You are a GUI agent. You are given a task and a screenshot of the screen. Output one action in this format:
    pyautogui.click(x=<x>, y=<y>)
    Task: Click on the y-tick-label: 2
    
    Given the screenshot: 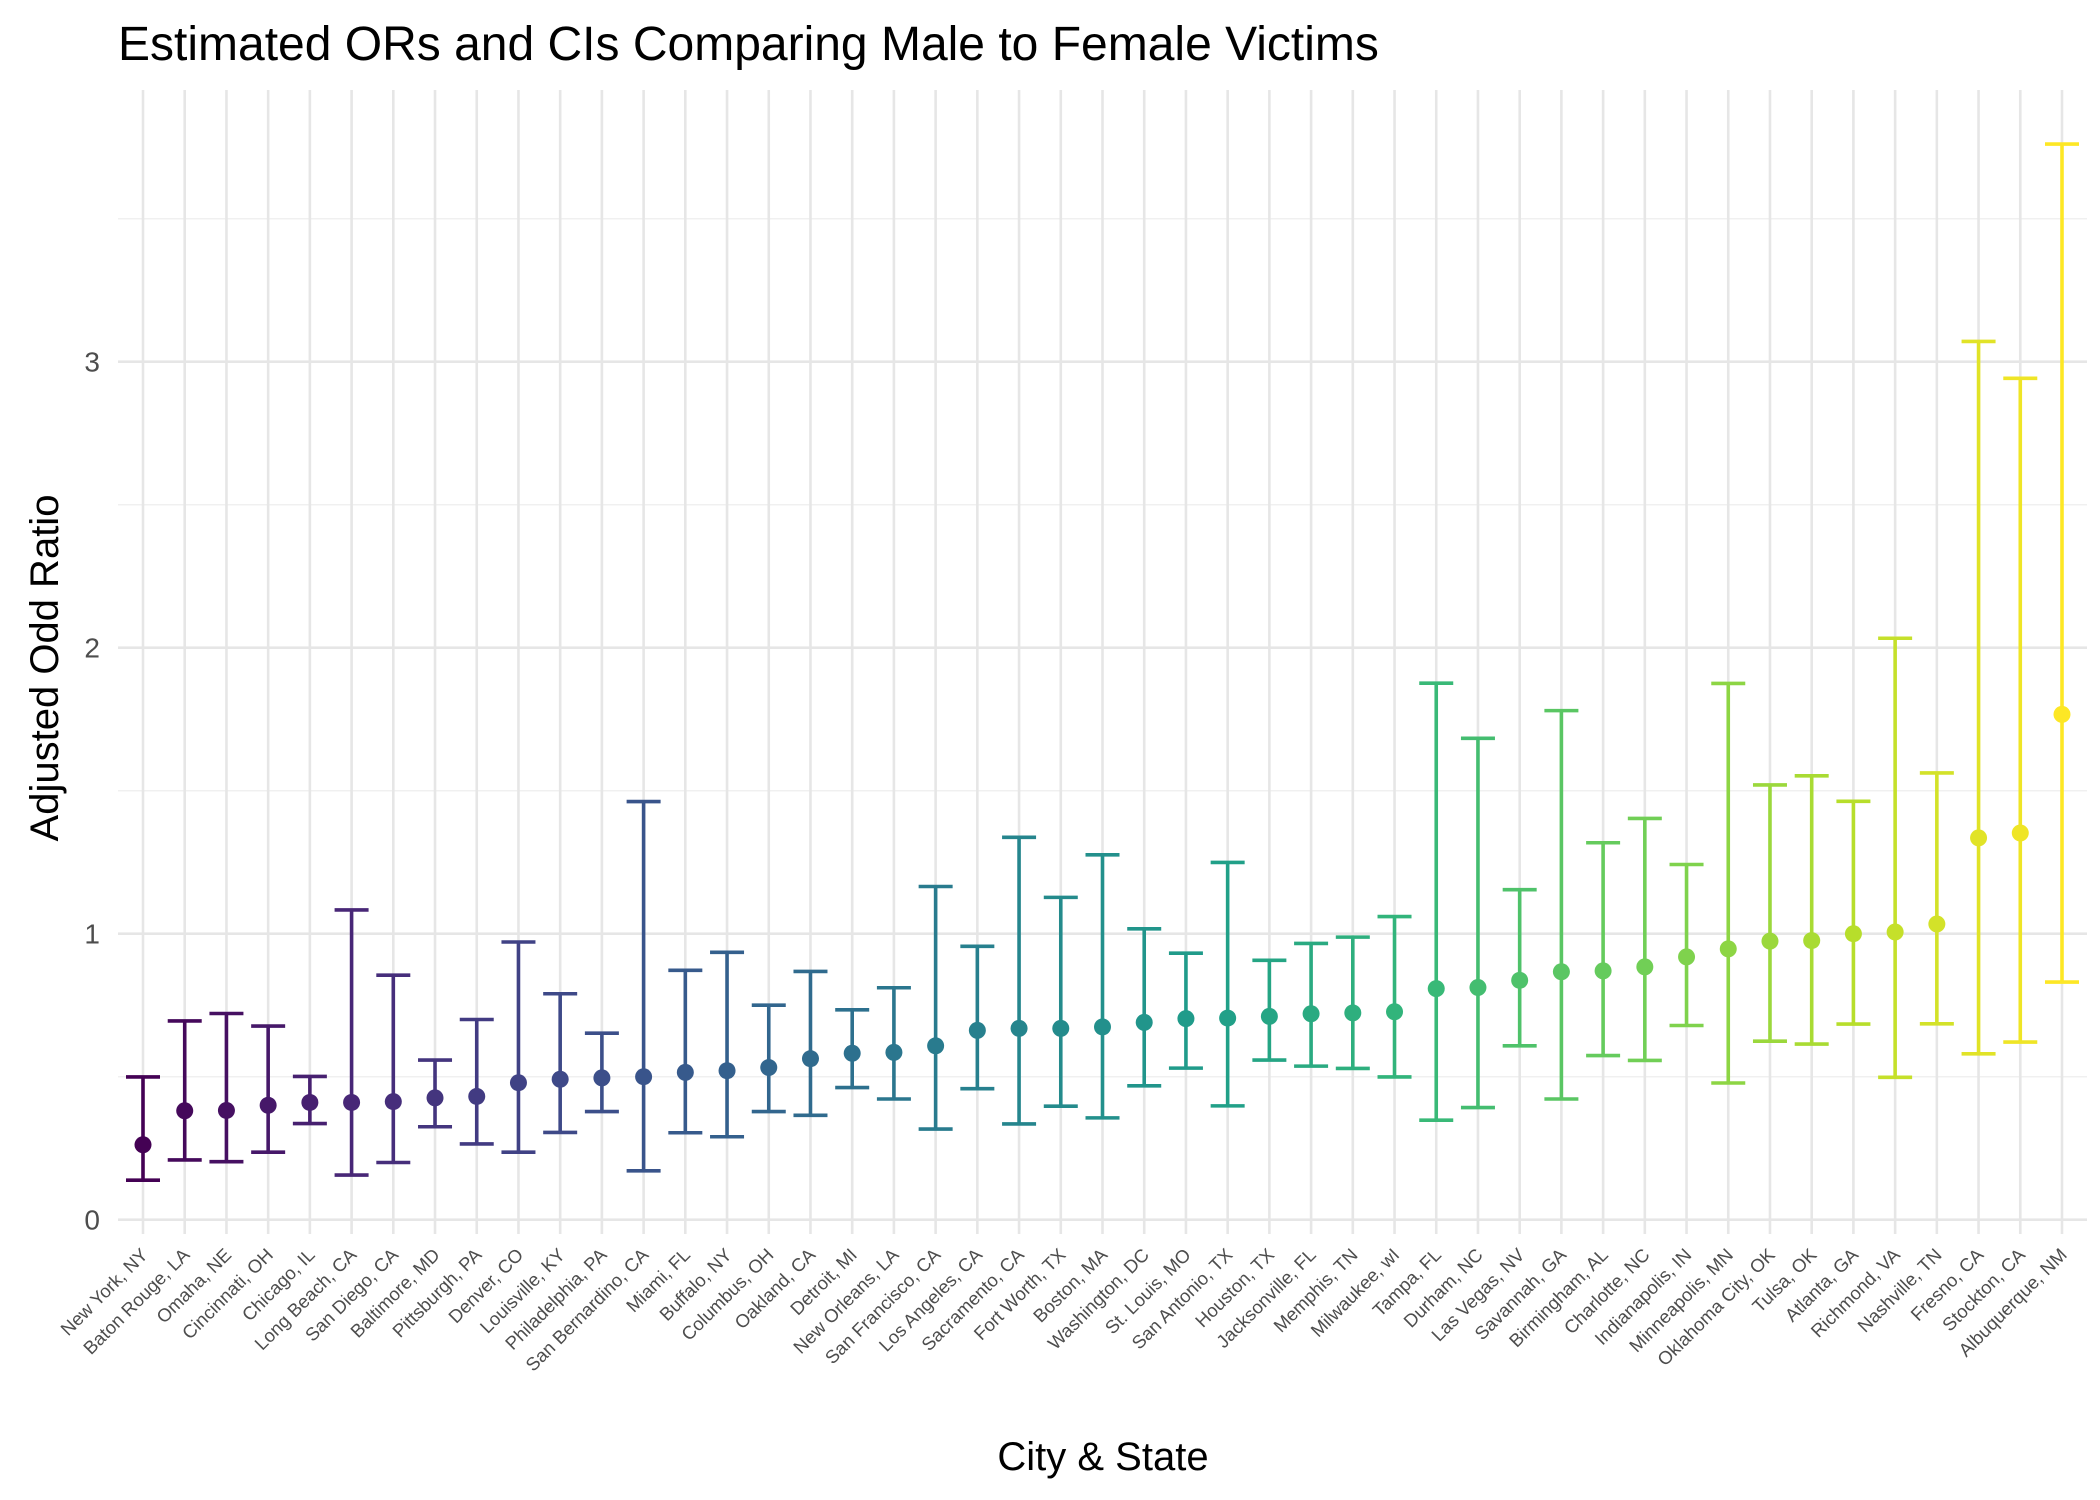 What is the action you would take?
    pyautogui.click(x=92, y=648)
    